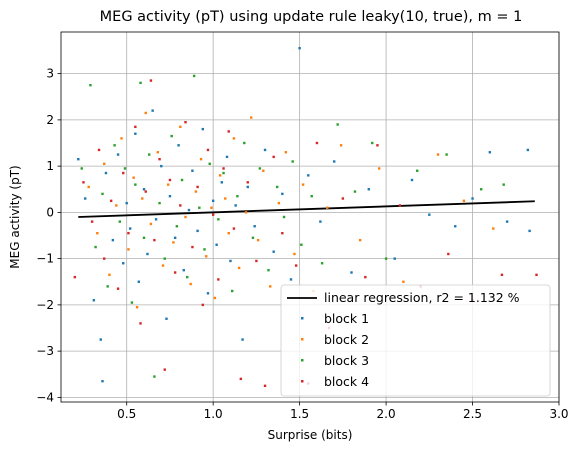 Image resolution: width=576 pixels, height=457 pixels. I want to click on y-tick-label: 0, so click(50, 212).